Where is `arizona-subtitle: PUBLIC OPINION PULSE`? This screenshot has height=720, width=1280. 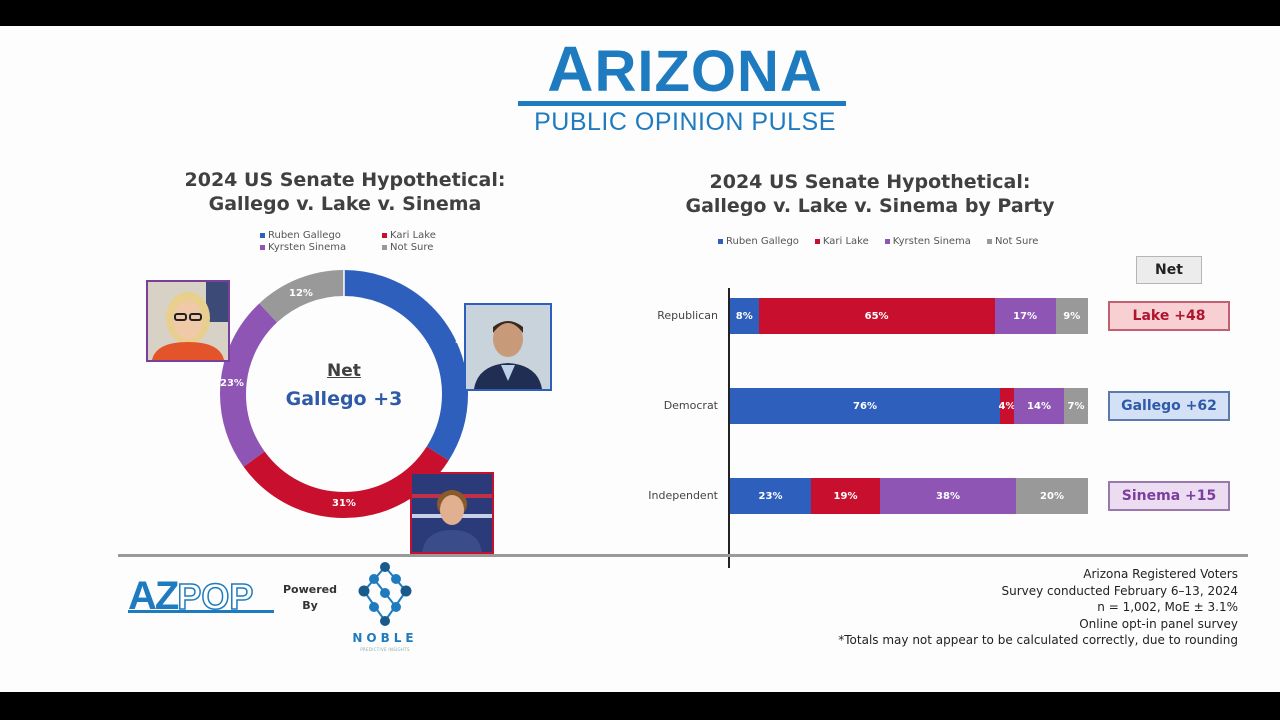 arizona-subtitle: PUBLIC OPINION PULSE is located at coordinates (685, 122).